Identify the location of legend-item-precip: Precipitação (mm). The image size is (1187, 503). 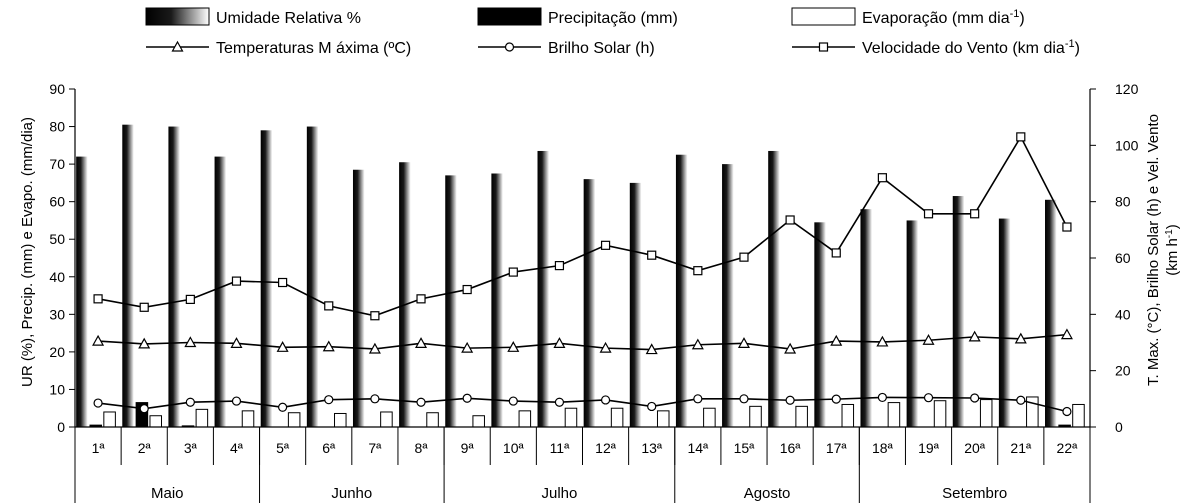
(577, 17).